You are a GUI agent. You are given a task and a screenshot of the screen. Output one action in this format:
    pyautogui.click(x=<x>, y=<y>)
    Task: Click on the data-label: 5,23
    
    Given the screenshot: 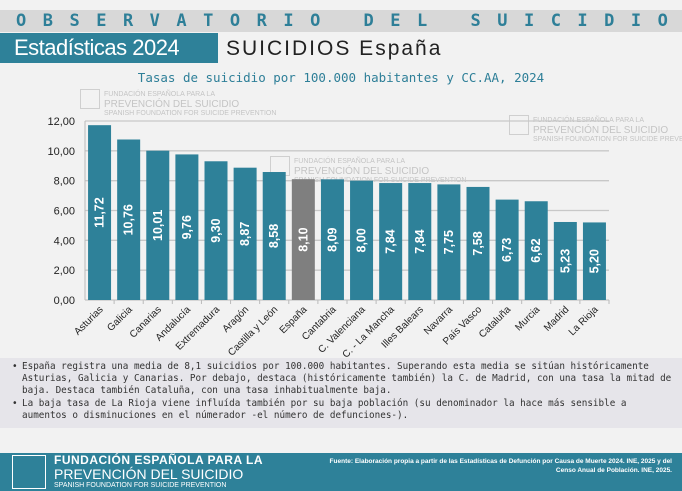 What is the action you would take?
    pyautogui.click(x=565, y=261)
    